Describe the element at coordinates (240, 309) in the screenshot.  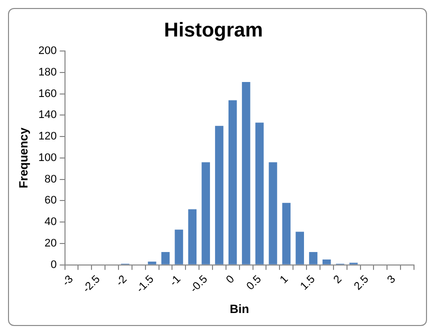
I see `x-axis-title: Bin` at that location.